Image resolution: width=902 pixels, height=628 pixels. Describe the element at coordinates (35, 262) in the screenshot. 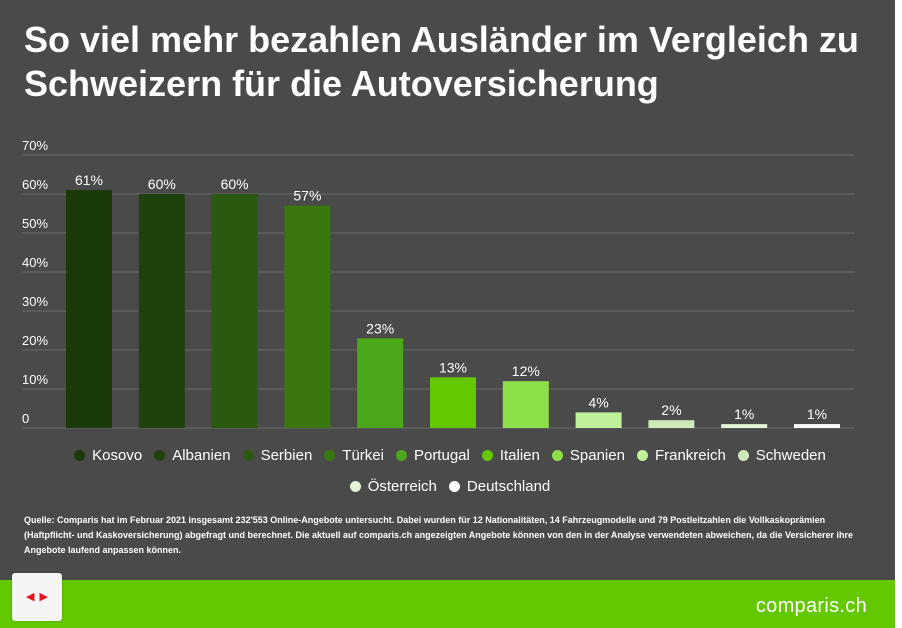

I see `y-tick-label: 40%` at that location.